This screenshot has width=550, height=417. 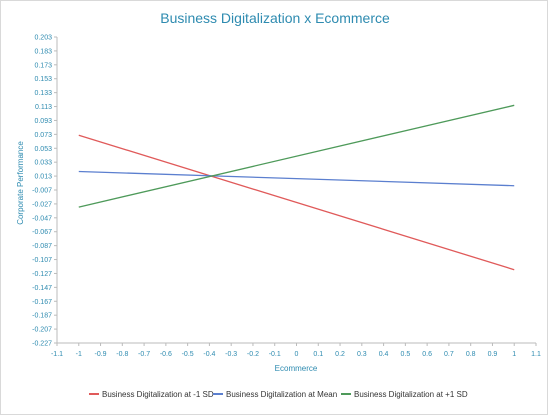 What do you see at coordinates (318, 354) in the screenshot?
I see `x-tick-label: 0.1` at bounding box center [318, 354].